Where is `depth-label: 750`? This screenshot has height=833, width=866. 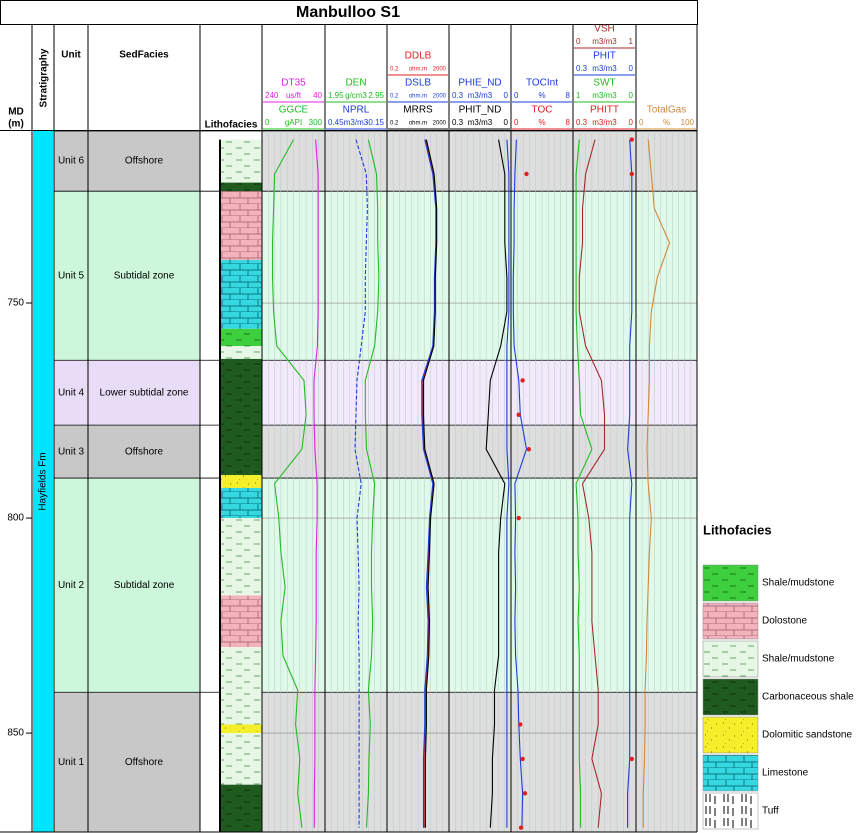
depth-label: 750 is located at coordinates (15, 303).